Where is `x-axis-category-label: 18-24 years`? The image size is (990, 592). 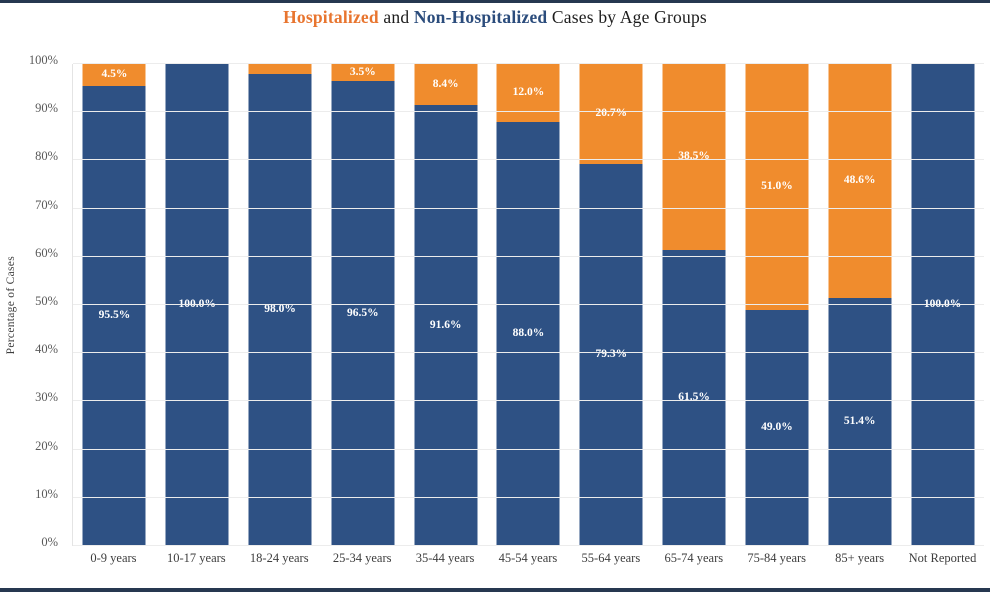
x-axis-category-label: 18-24 years is located at coordinates (279, 558).